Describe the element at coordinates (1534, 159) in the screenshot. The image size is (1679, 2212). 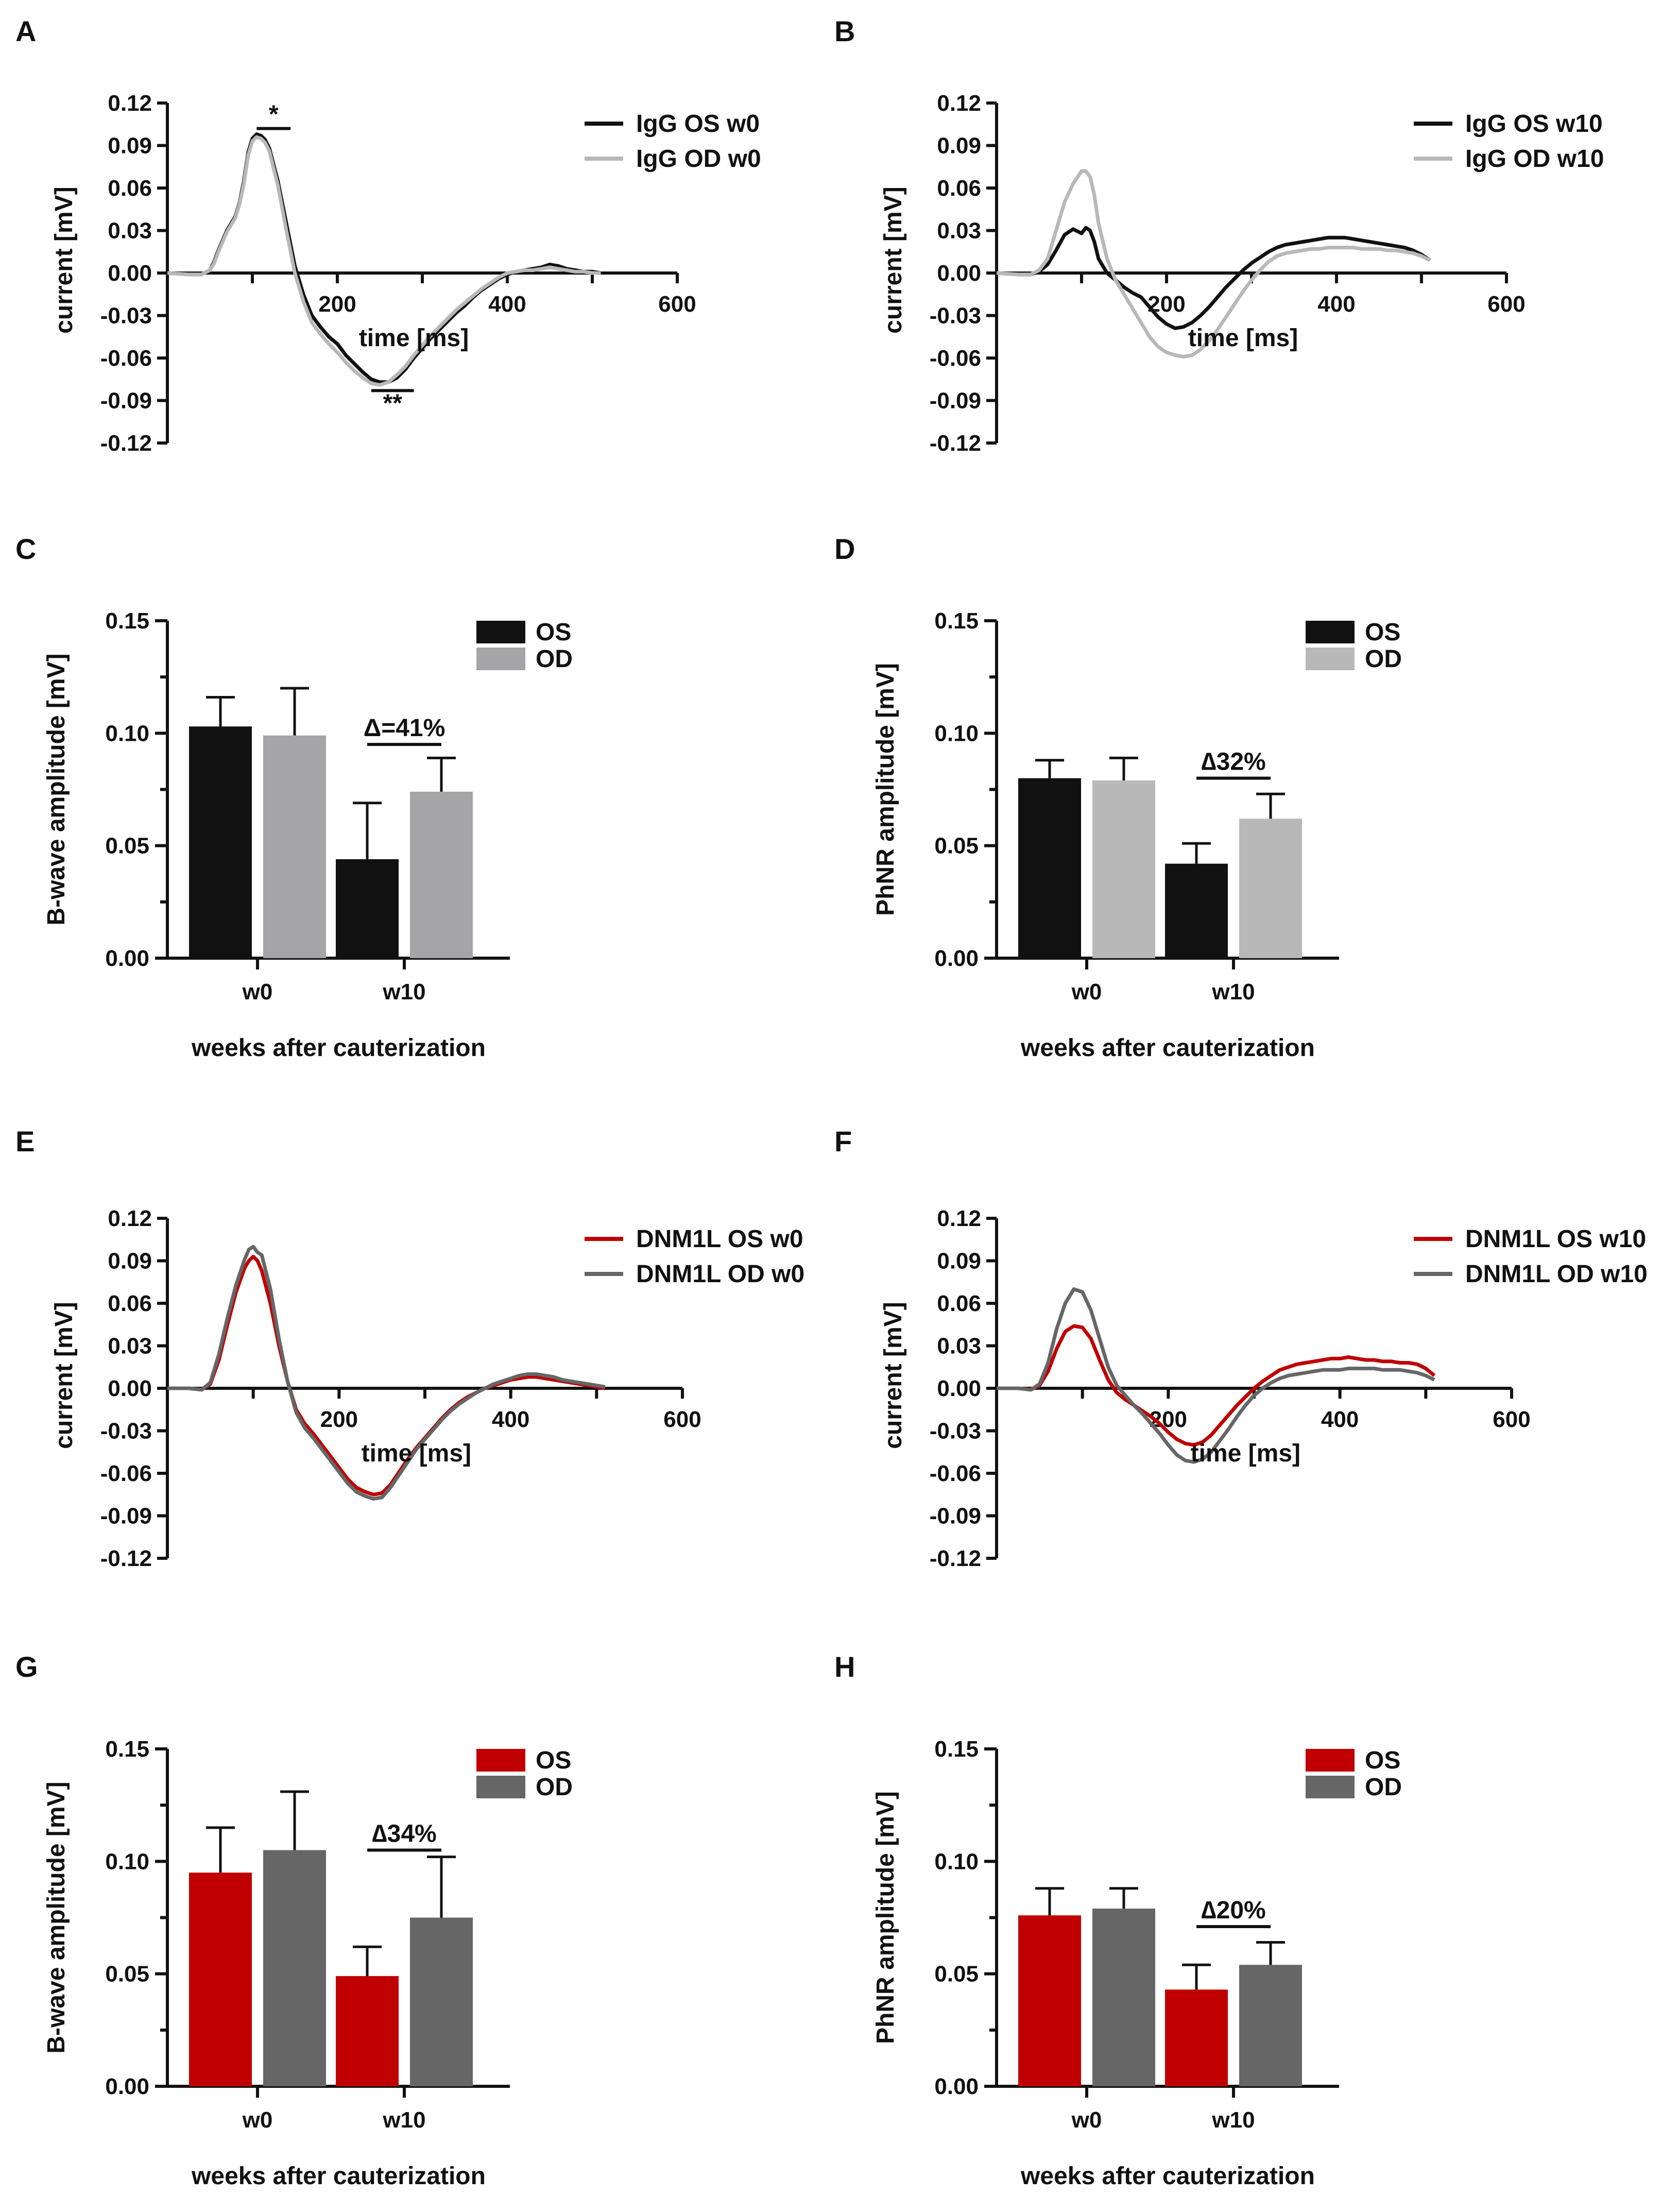
I see `legend-label: IgG OD w10` at that location.